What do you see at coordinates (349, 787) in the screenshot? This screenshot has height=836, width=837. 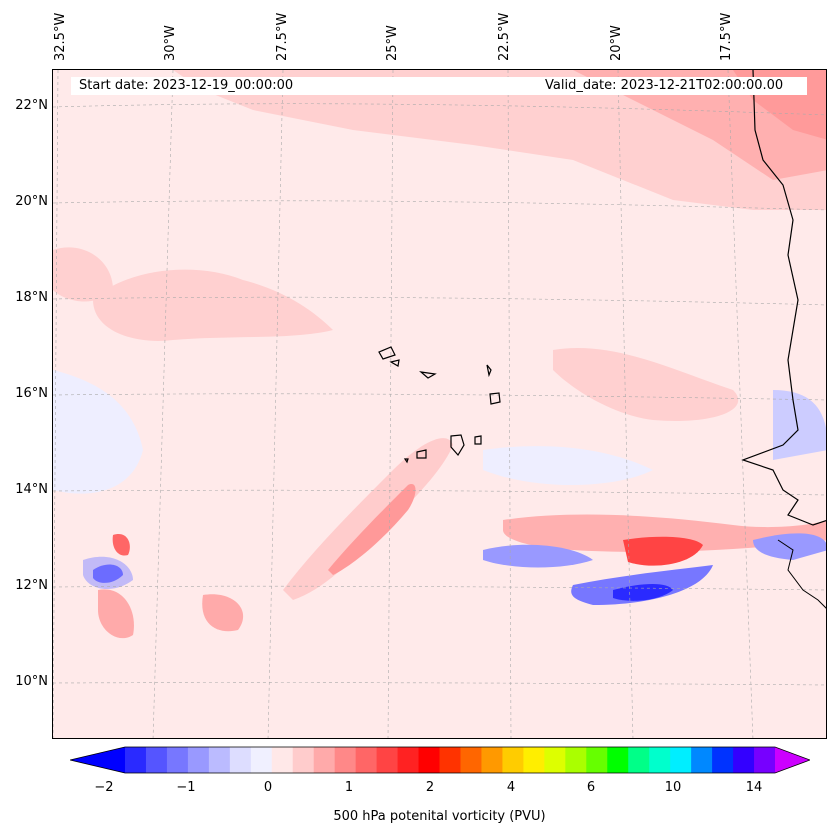 I see `colorbar-tick-label: 1` at bounding box center [349, 787].